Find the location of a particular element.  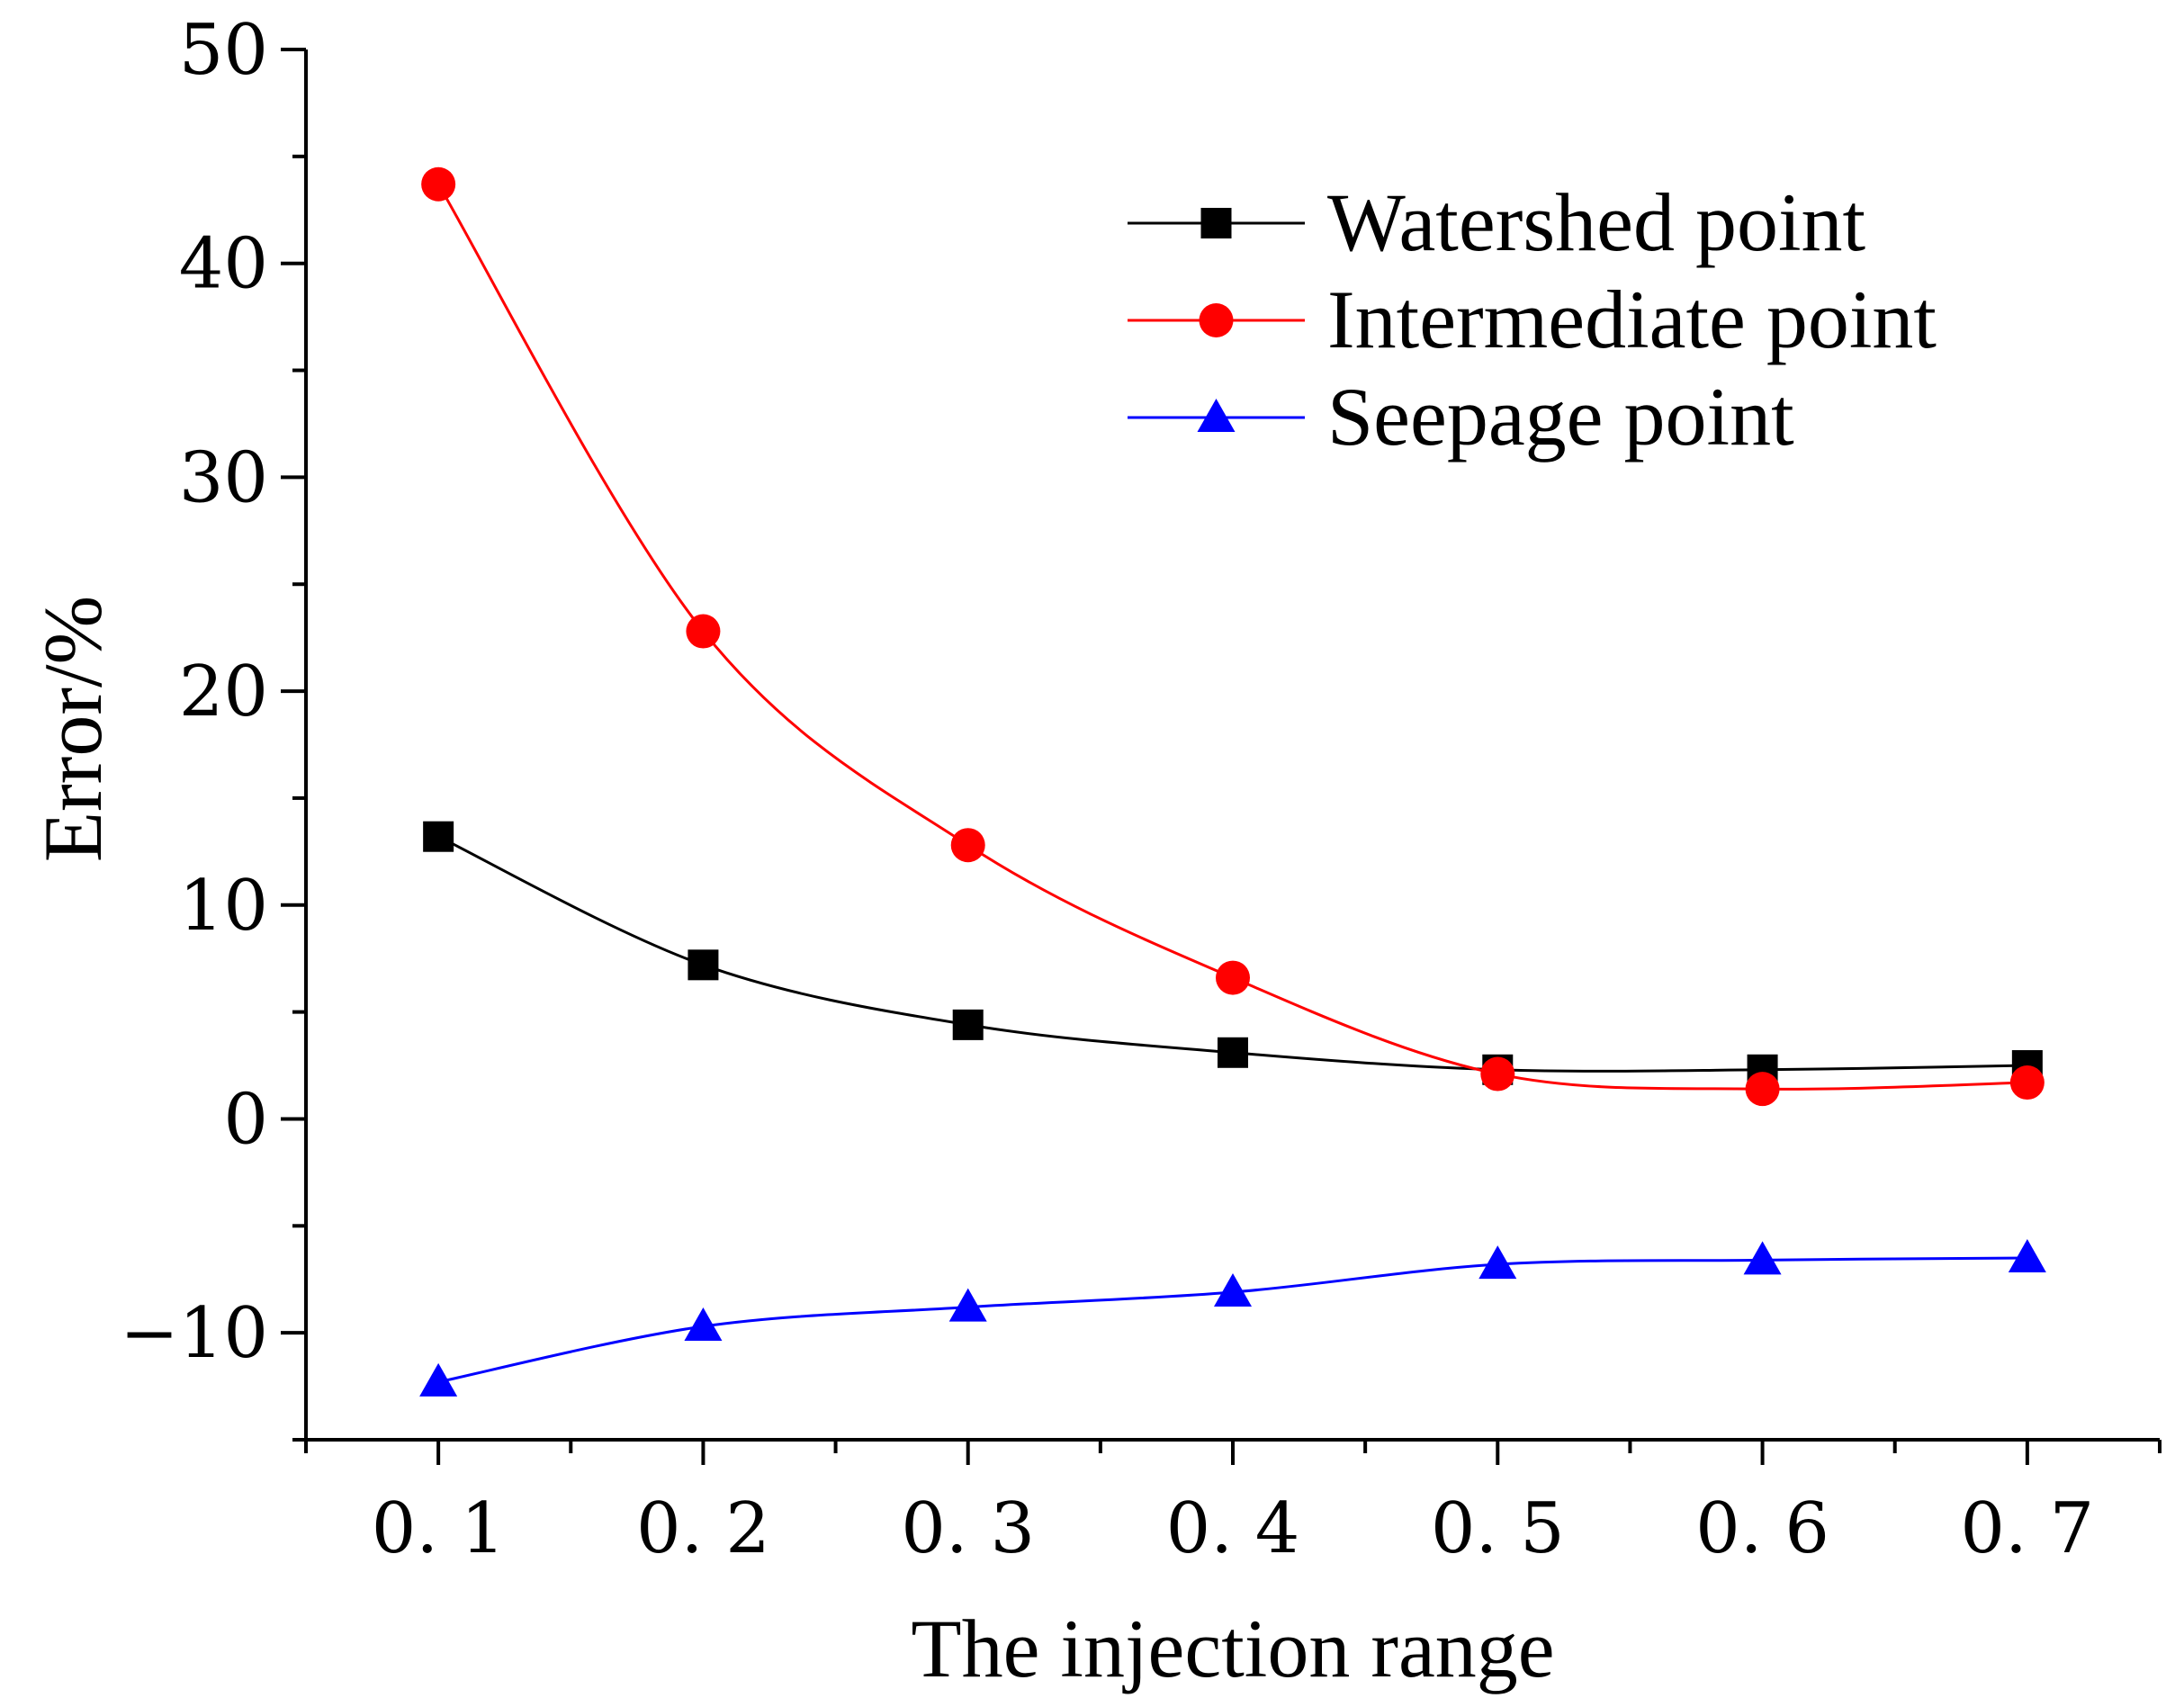

legend-label-watershed-point: Watershed point is located at coordinates (1596, 222).